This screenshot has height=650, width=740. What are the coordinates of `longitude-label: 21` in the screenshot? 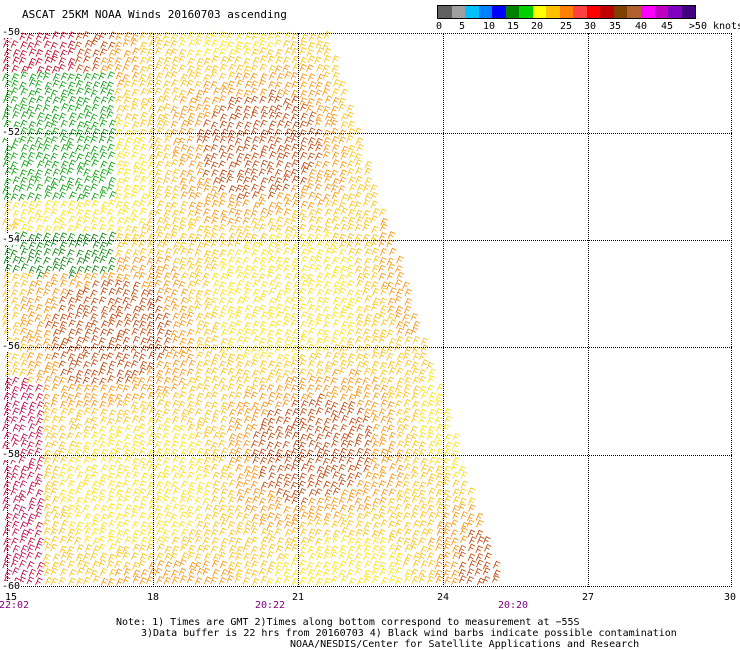 It's located at (298, 597).